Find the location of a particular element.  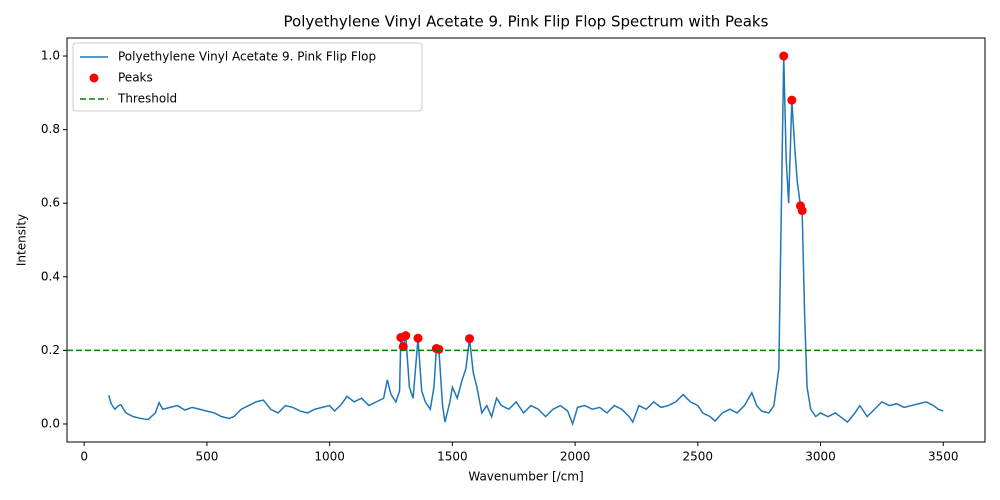

legend-label: Peaks is located at coordinates (135, 78).